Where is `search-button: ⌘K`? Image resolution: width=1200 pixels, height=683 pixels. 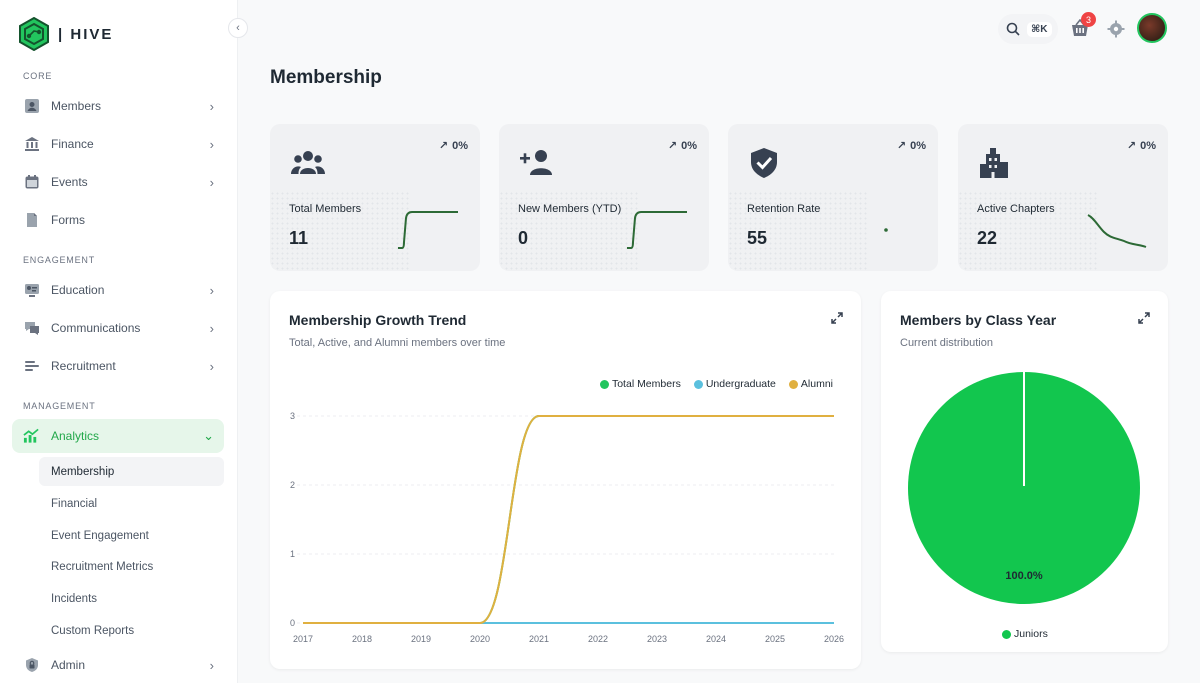 search-button: ⌘K is located at coordinates (1028, 29).